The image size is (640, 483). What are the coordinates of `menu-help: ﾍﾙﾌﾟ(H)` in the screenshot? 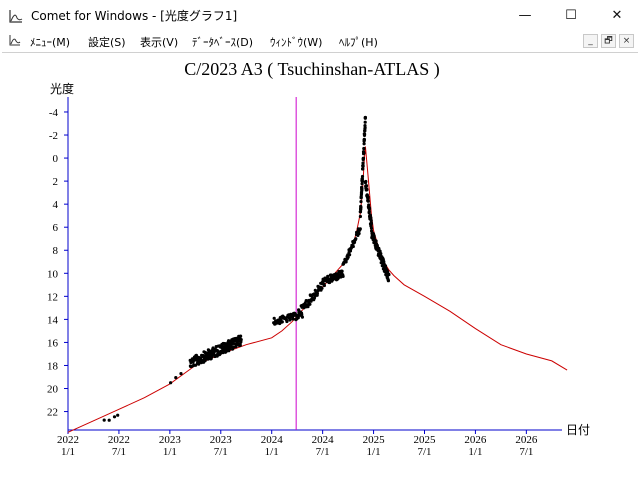 It's located at (358, 42).